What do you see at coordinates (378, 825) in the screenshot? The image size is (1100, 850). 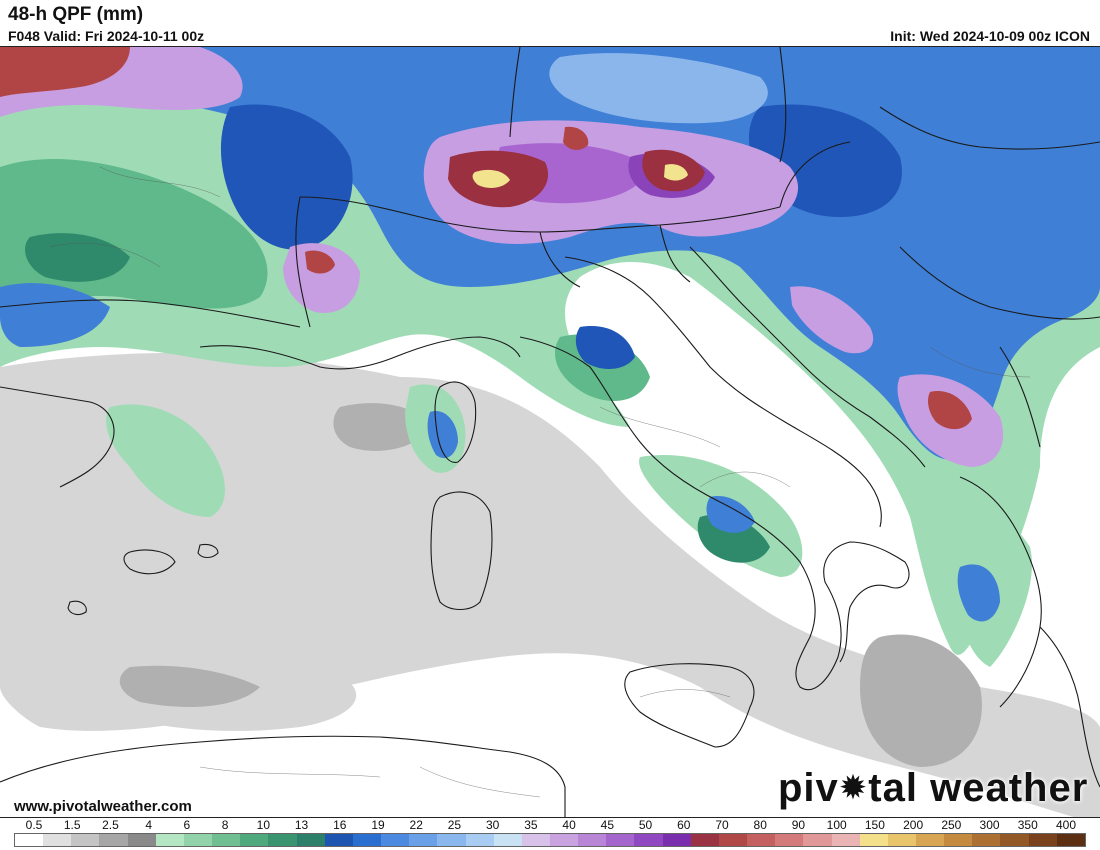 I see `legend-tick-label: 19` at bounding box center [378, 825].